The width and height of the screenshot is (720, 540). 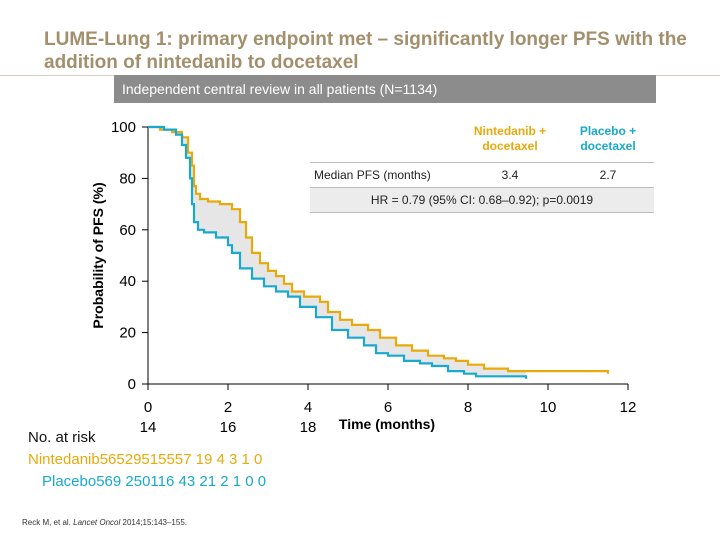 What do you see at coordinates (48, 522) in the screenshot?
I see `citation-prefix: Reck M, et al.` at bounding box center [48, 522].